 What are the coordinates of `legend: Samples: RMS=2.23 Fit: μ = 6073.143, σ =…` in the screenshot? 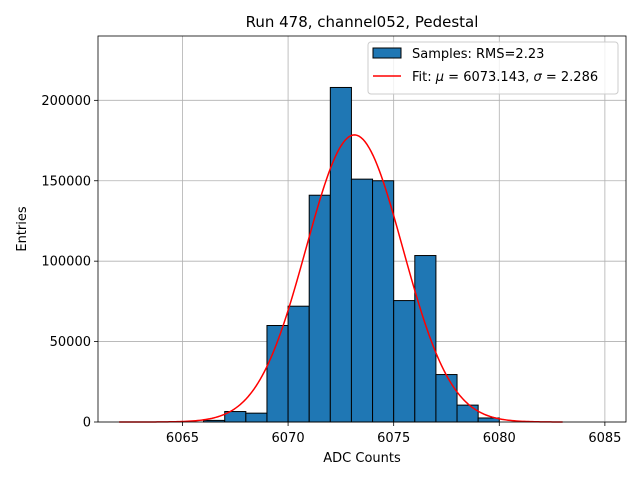 It's located at (493, 68).